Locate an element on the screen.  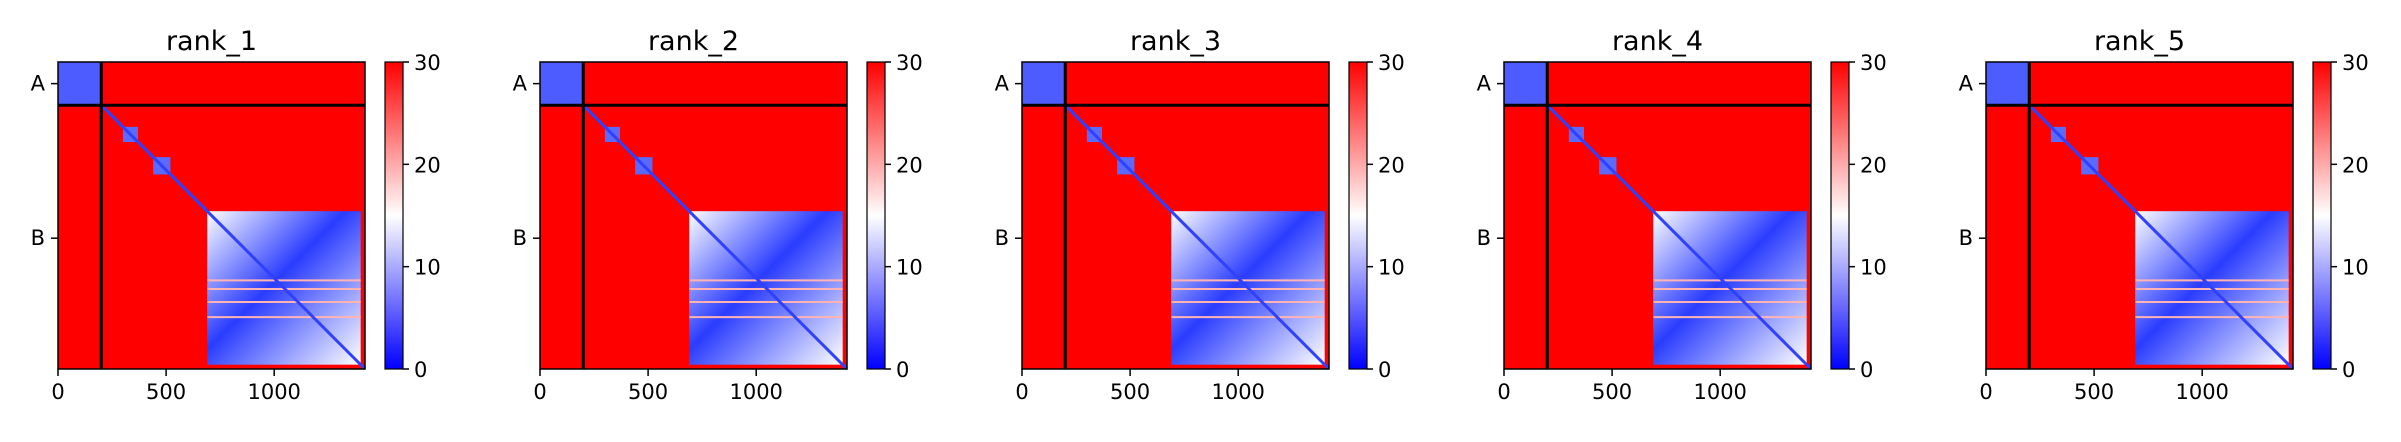
subplot-title: rank_3 is located at coordinates (1175, 41).